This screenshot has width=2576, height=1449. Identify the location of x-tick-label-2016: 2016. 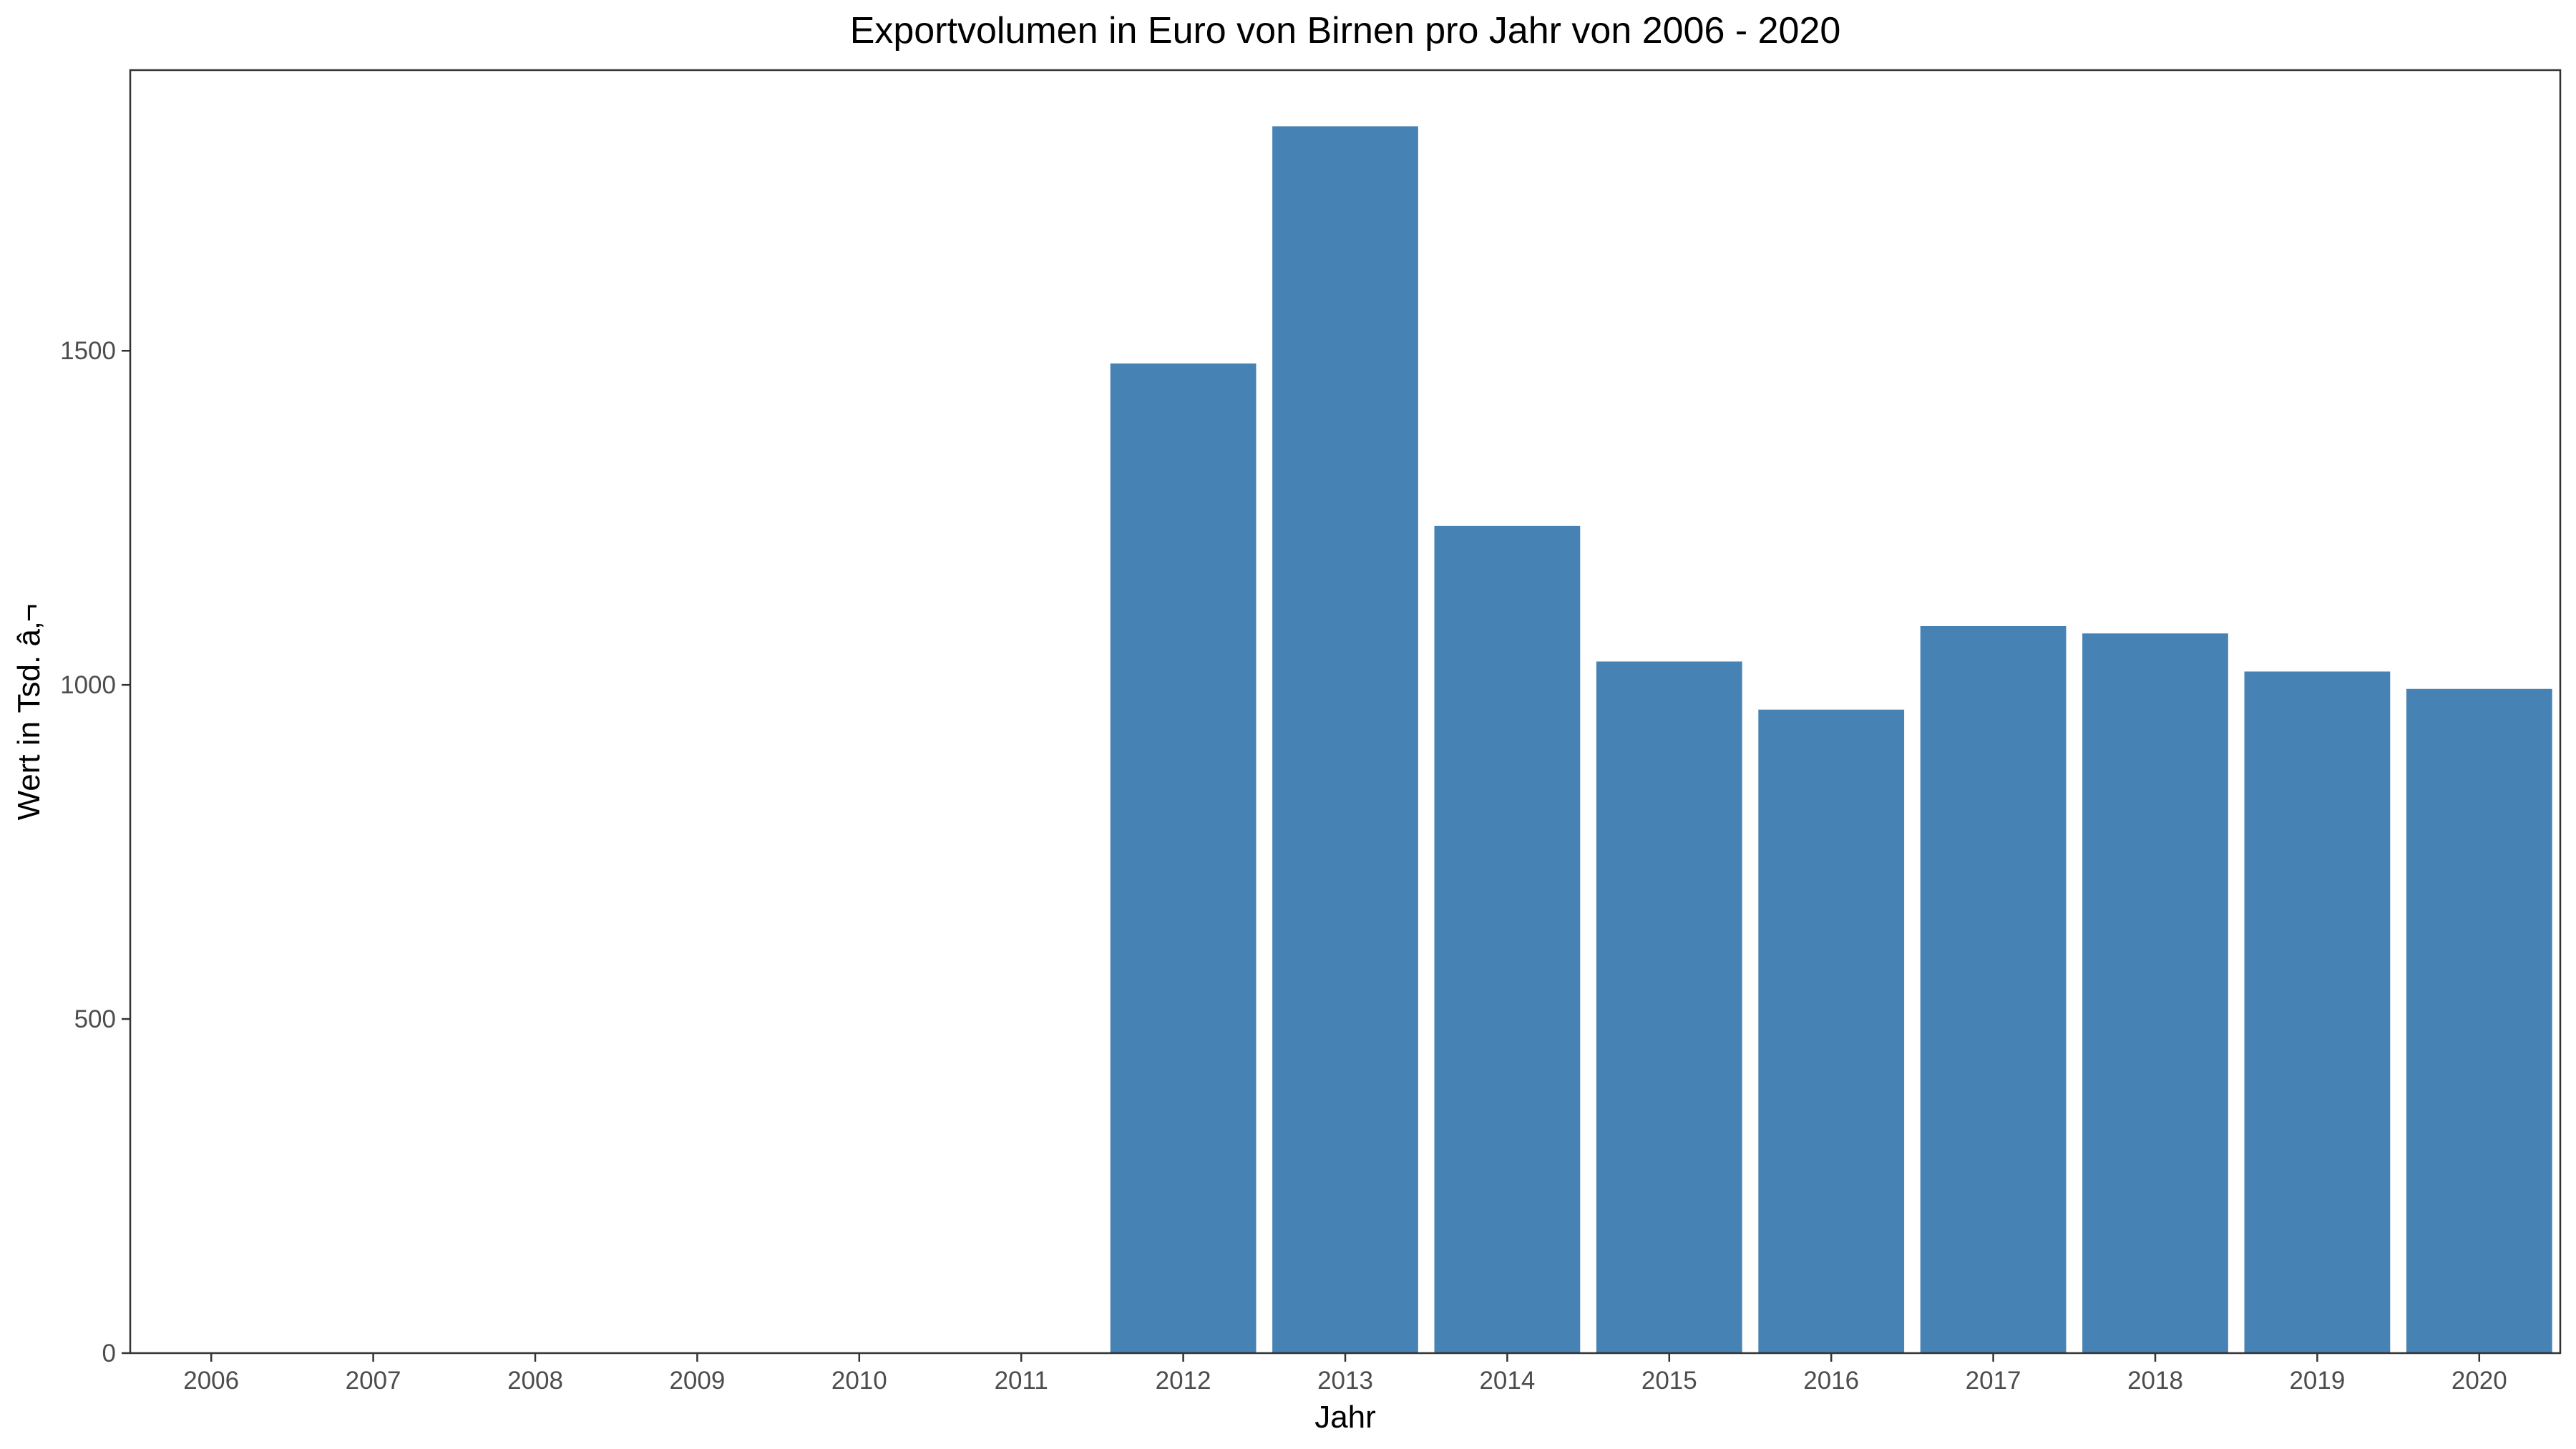
(1831, 1381).